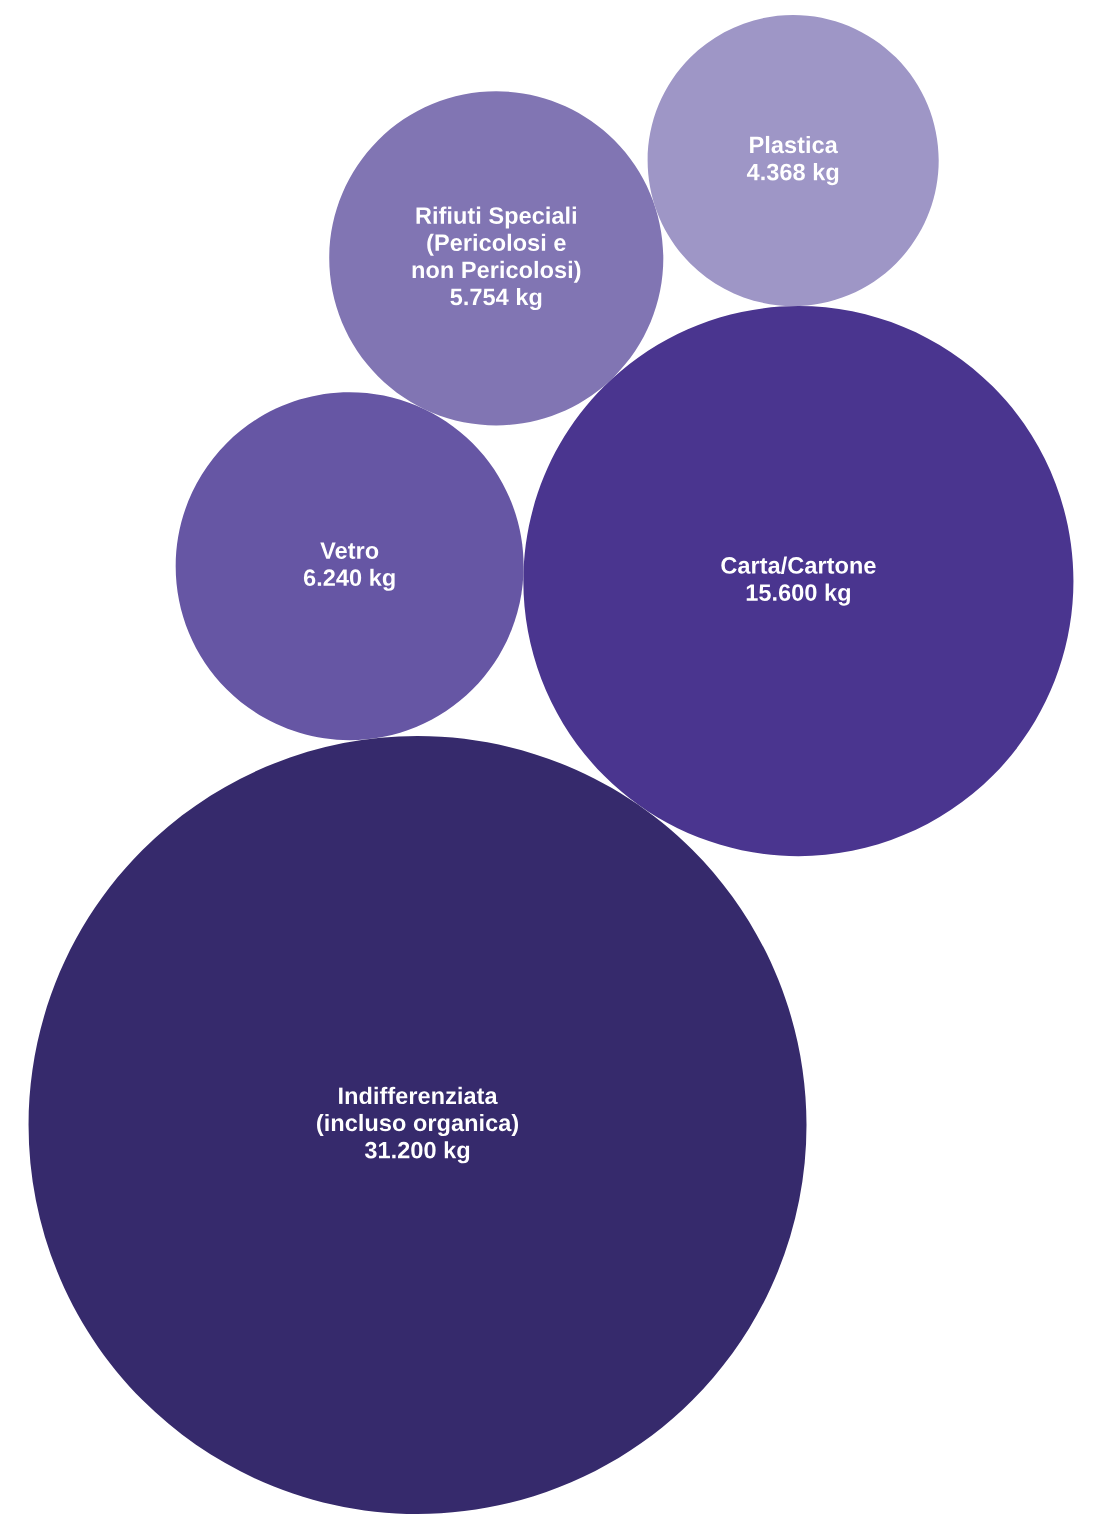  What do you see at coordinates (349, 550) in the screenshot?
I see `category-label: Vetro` at bounding box center [349, 550].